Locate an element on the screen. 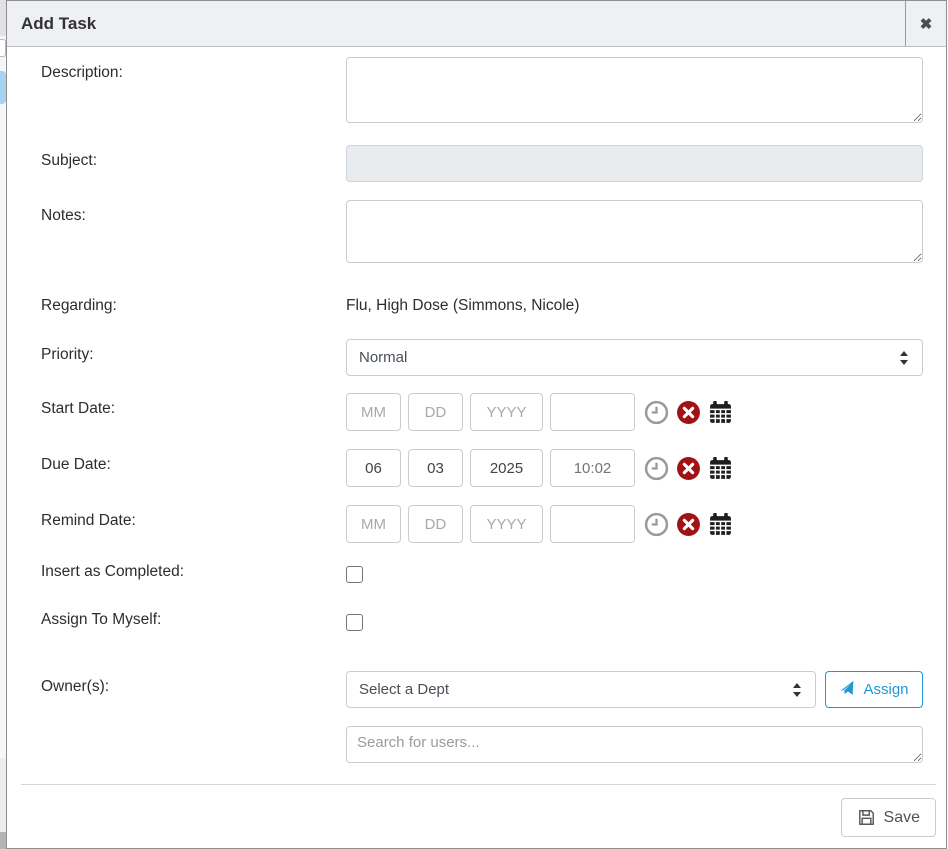  start-date-clear-button is located at coordinates (688, 412).